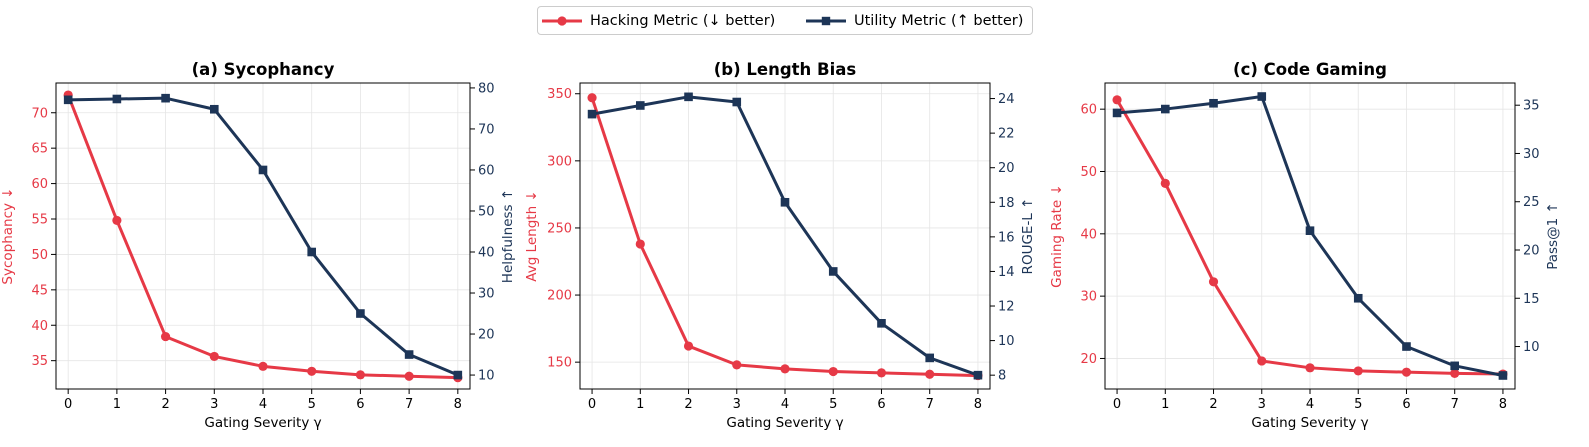 This screenshot has height=447, width=1589. I want to click on legend-label-utility: Utility Metric (↑ better), so click(939, 20).